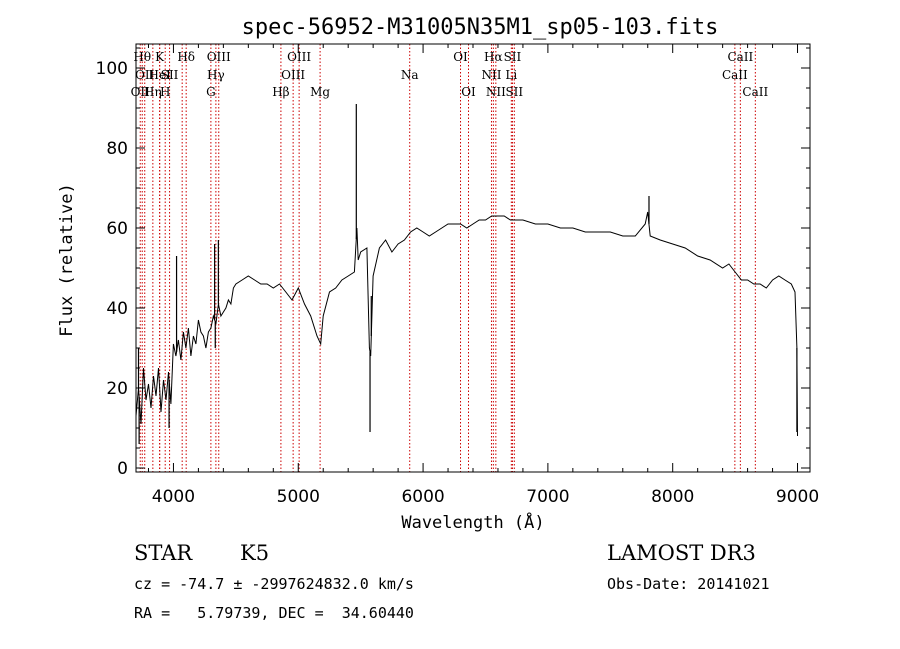  I want to click on line-marker-label: H, so click(165, 92).